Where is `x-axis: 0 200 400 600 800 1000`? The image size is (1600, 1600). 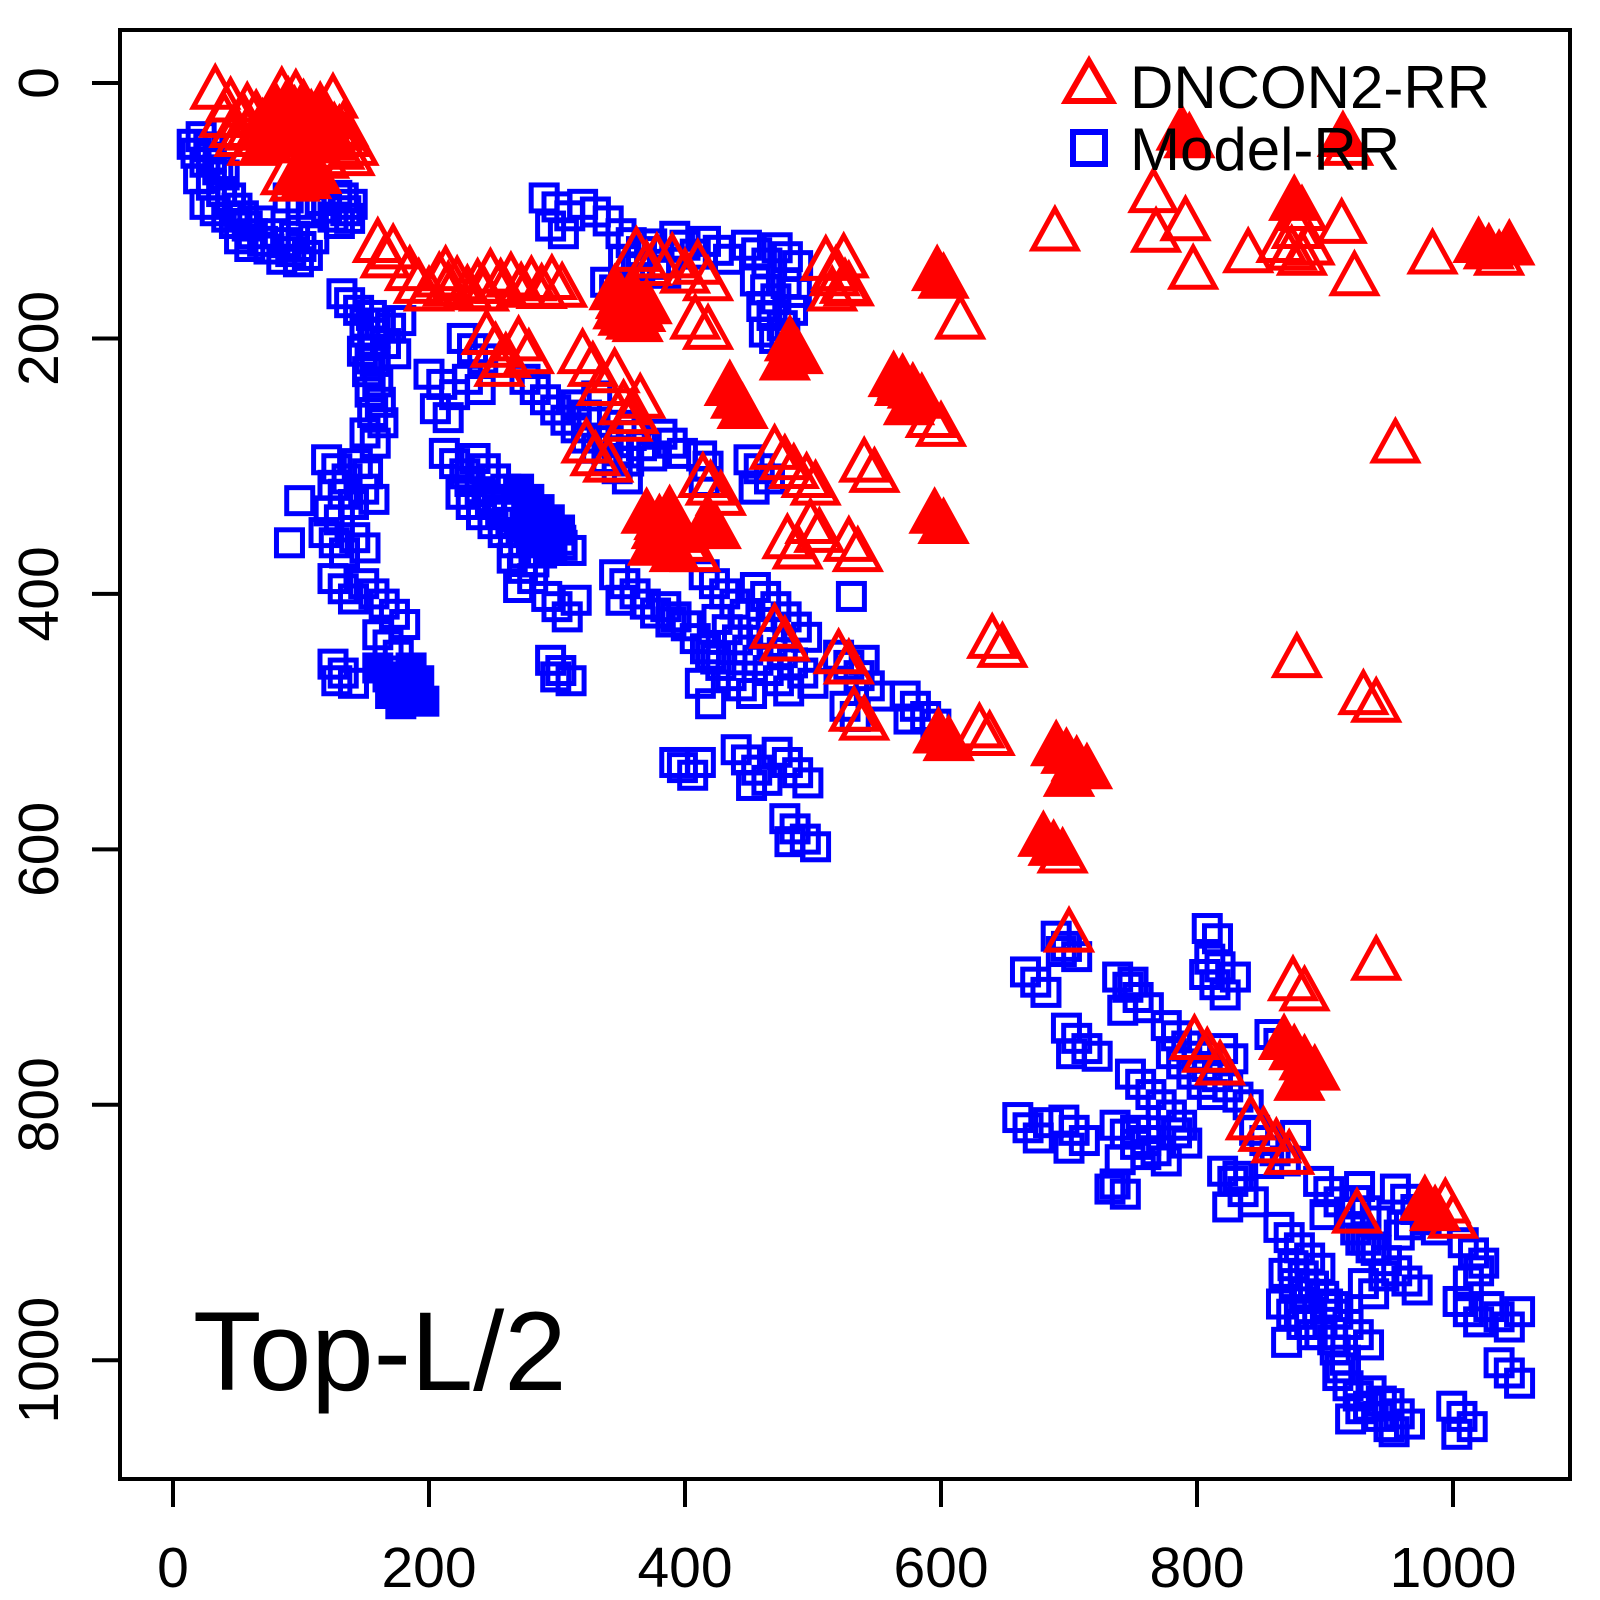 x-axis: 0 200 400 600 800 1000 is located at coordinates (836, 1539).